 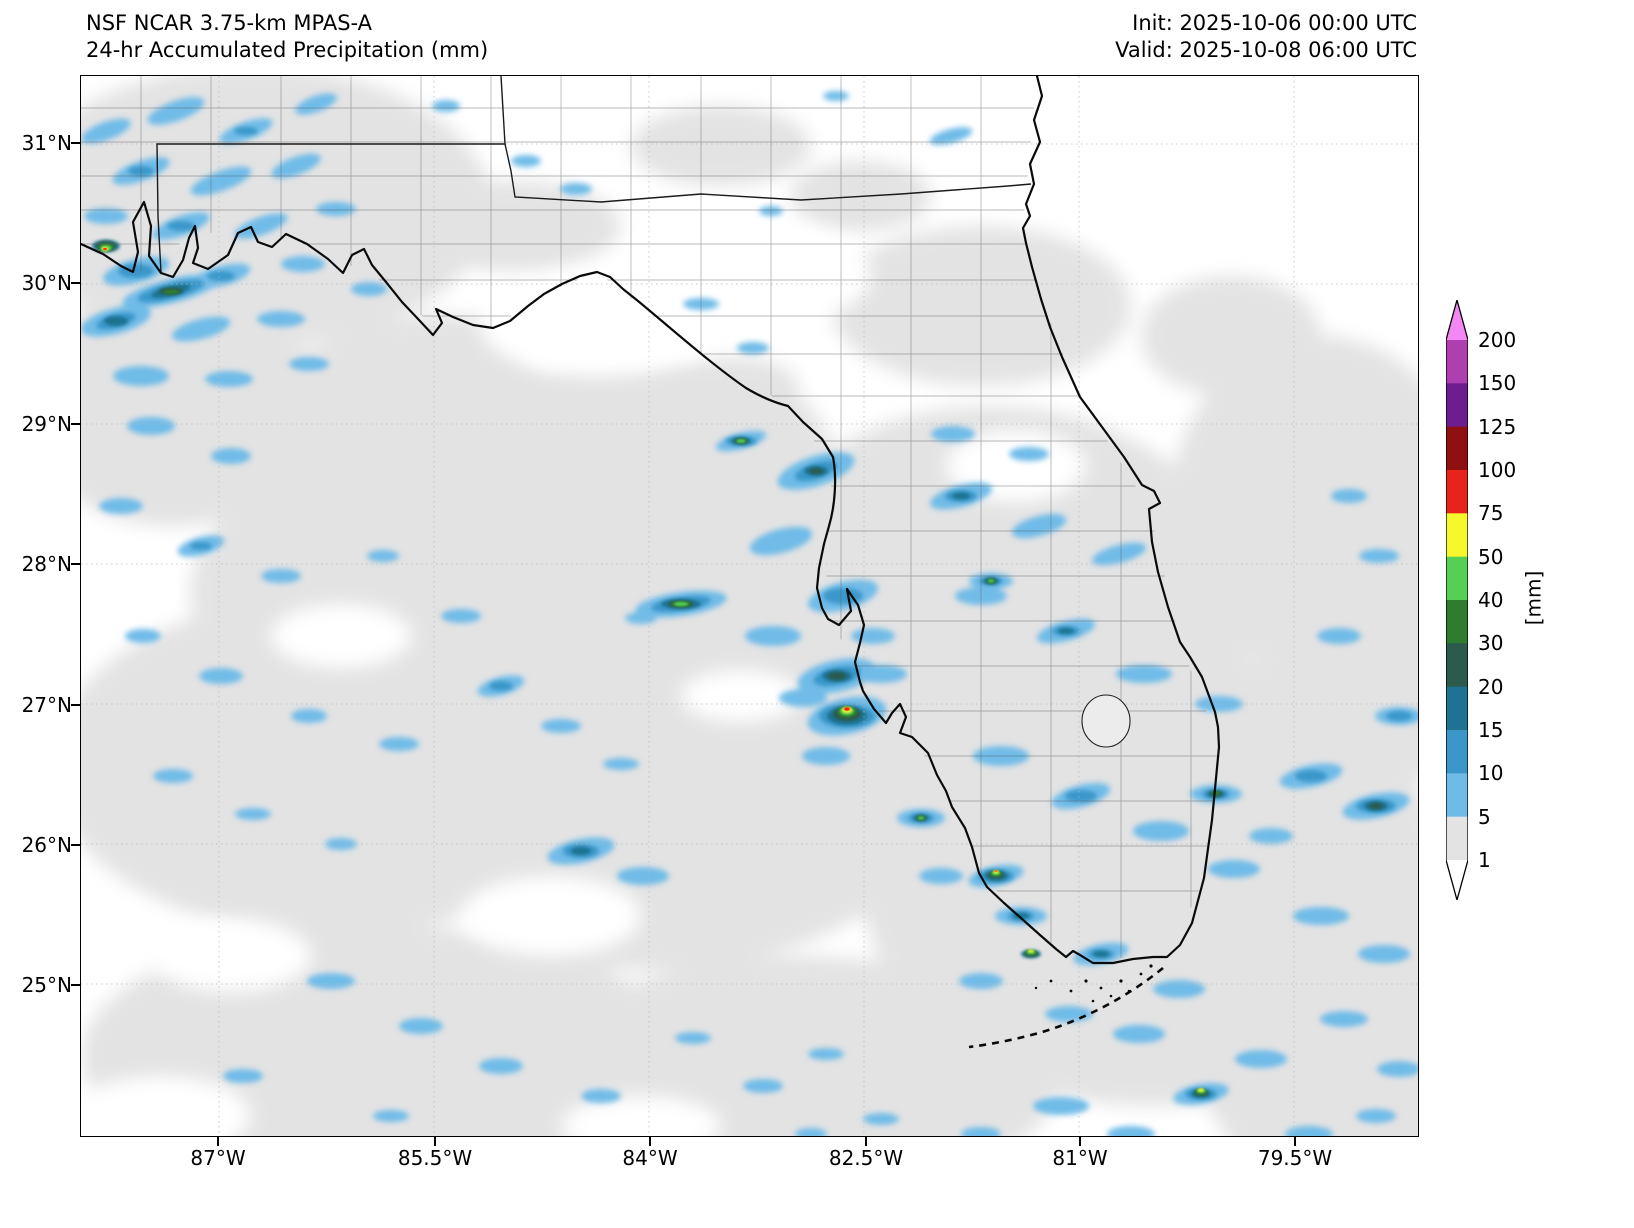 What do you see at coordinates (435, 1158) in the screenshot?
I see `lon-label-855w: 85.5°W` at bounding box center [435, 1158].